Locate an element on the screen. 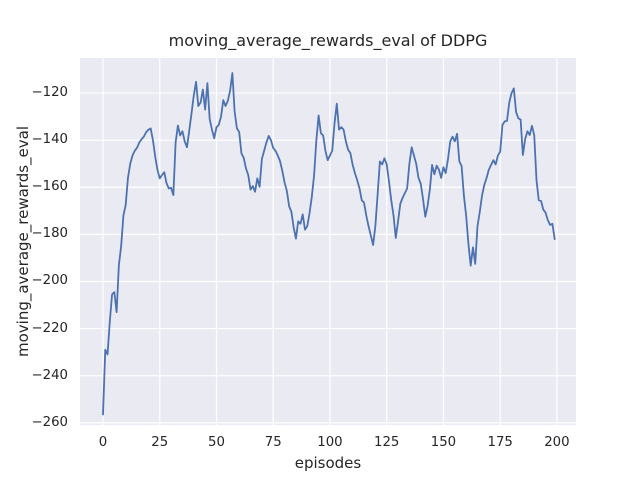 Image resolution: width=640 pixels, height=480 pixels. x-tick-label: 25 is located at coordinates (160, 442).